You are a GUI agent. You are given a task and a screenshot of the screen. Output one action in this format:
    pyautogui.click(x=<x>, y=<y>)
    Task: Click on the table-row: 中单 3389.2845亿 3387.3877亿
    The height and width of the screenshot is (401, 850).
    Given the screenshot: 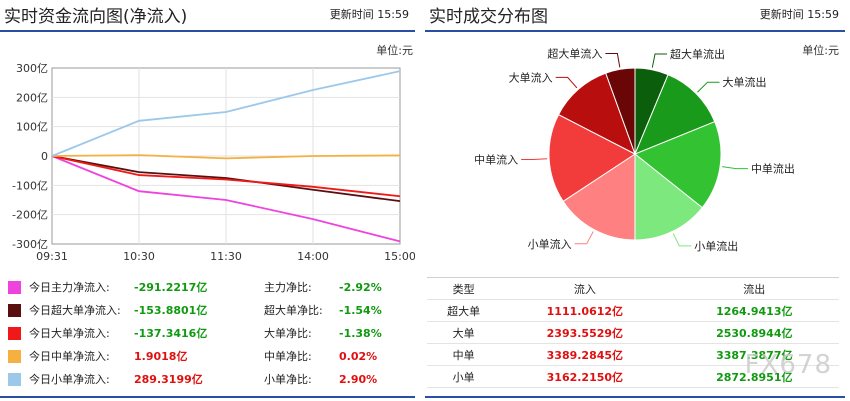 What is the action you would take?
    pyautogui.click(x=633, y=354)
    